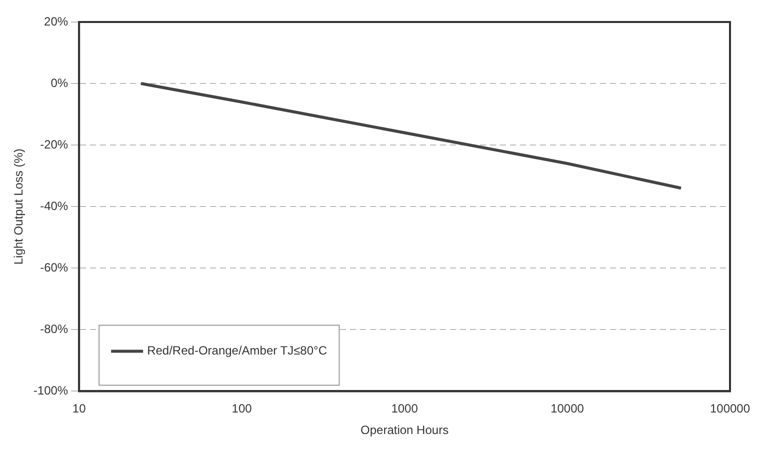  Describe the element at coordinates (19, 206) in the screenshot. I see `y-axis-title: Light Output Loss (%)` at that location.